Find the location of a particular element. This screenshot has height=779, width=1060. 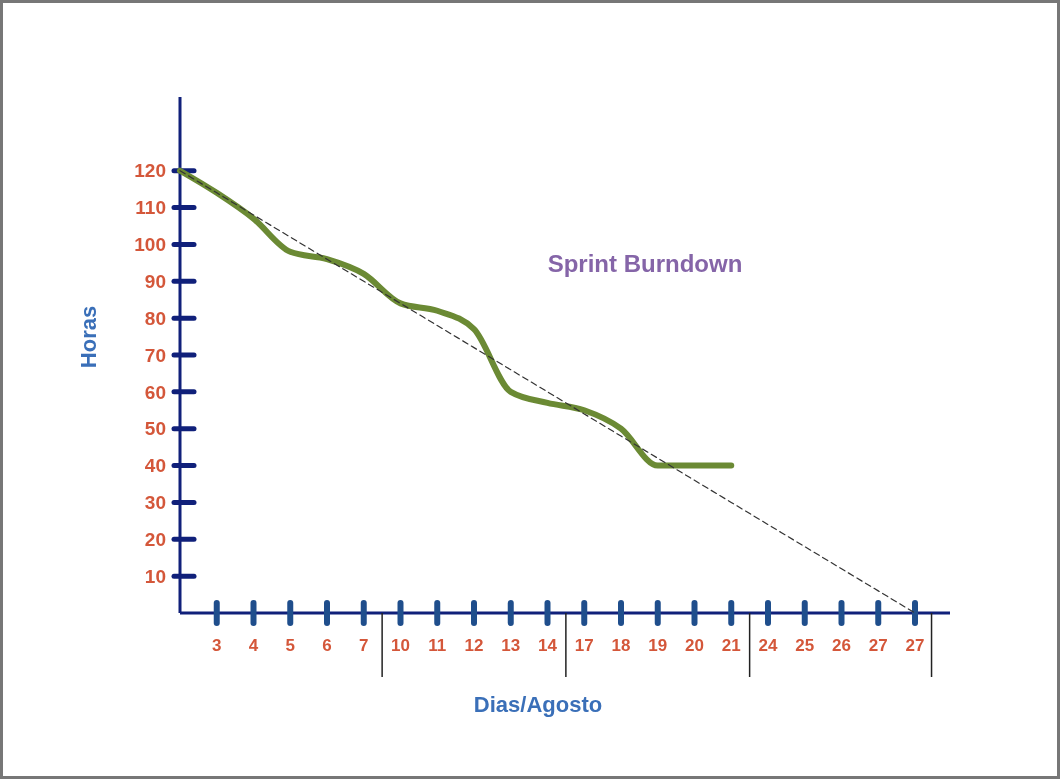

y-tick-label: 50 is located at coordinates (155, 429).